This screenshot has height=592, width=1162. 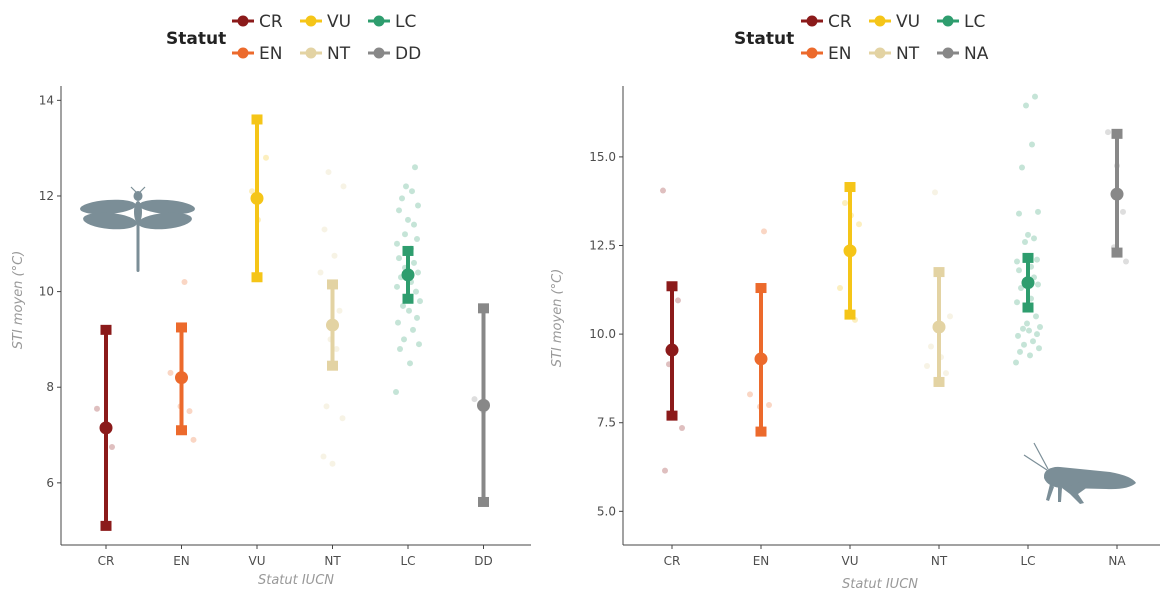 What do you see at coordinates (293, 38) in the screenshot?
I see `legend-left: Statut CR VU LC EN NT DD` at bounding box center [293, 38].